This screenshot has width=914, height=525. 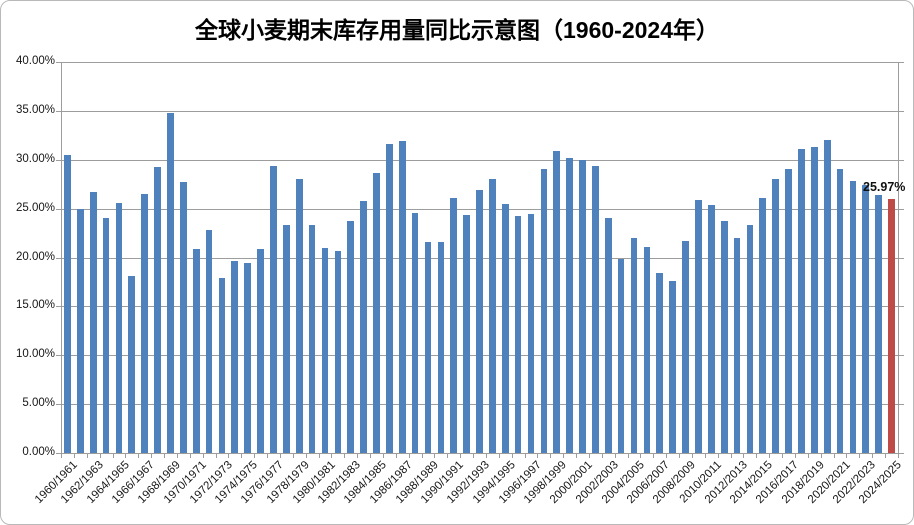 I want to click on y-axis-line-right, so click(x=898, y=258).